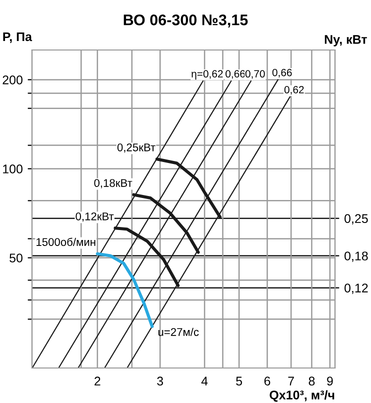 The image size is (371, 403). What do you see at coordinates (291, 381) in the screenshot?
I see `x-tick-label: 7` at bounding box center [291, 381].